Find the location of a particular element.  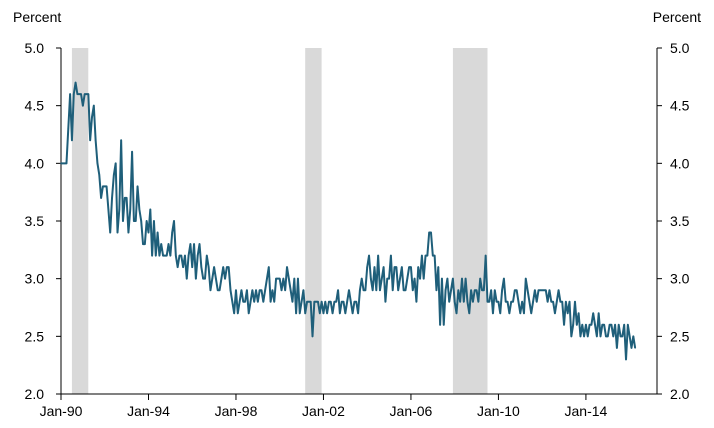

x-tick-label-jan-14: Jan-14 is located at coordinates (586, 411).